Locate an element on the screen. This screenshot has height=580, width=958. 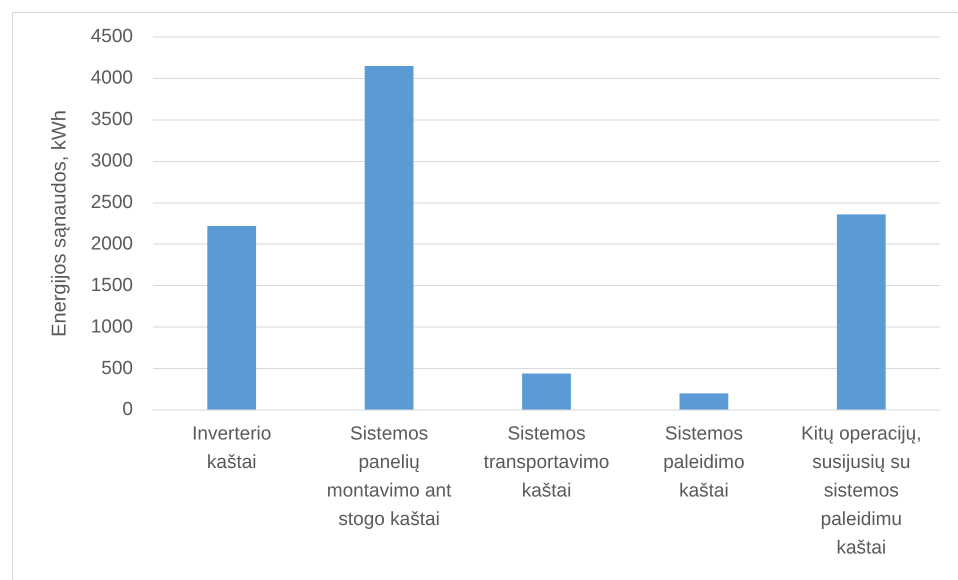
x-tick-label: Sistemos panelių montavimo ant stogo kaštai is located at coordinates (389, 476).